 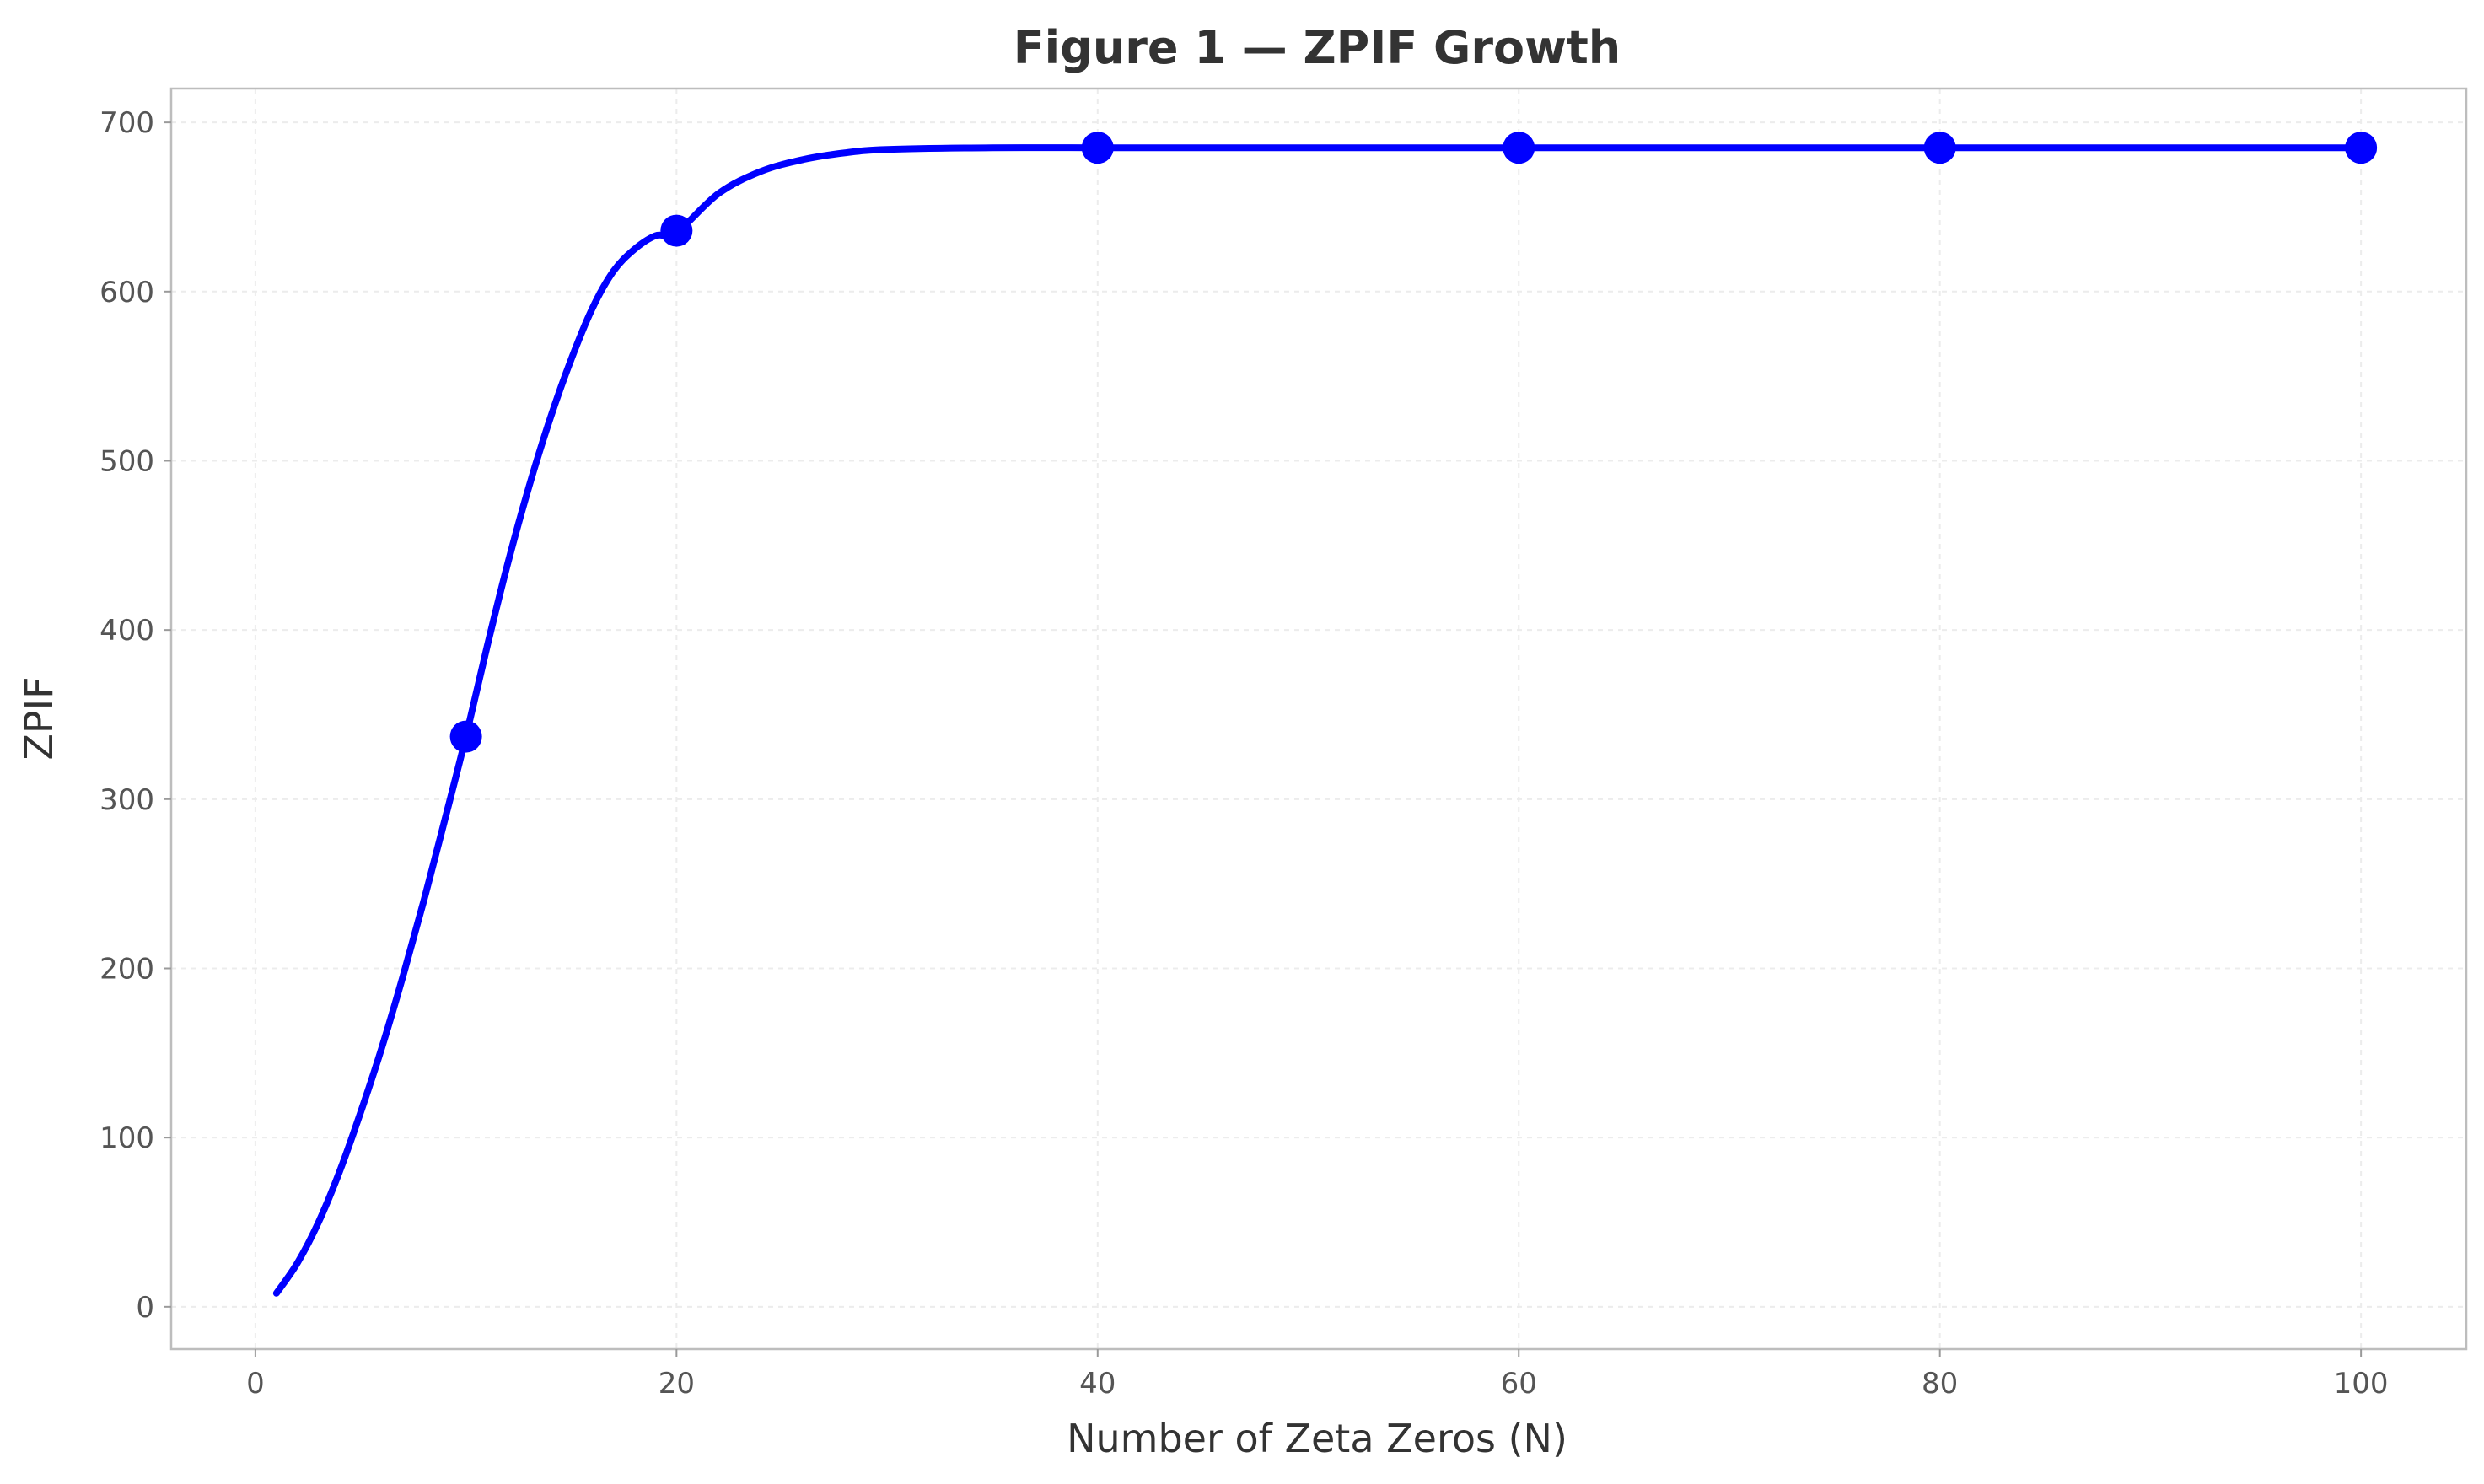 What do you see at coordinates (677, 1384) in the screenshot?
I see `x-tick-label: 20` at bounding box center [677, 1384].